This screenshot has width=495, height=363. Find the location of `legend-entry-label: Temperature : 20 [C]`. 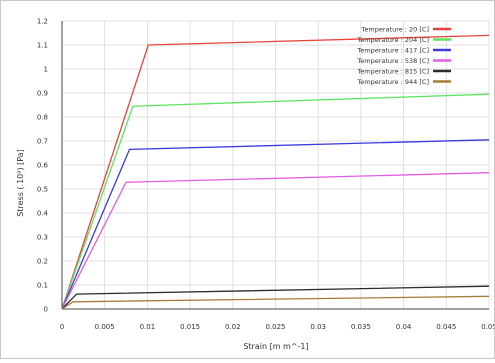

legend-entry-label: Temperature : 20 [C] is located at coordinates (395, 30).